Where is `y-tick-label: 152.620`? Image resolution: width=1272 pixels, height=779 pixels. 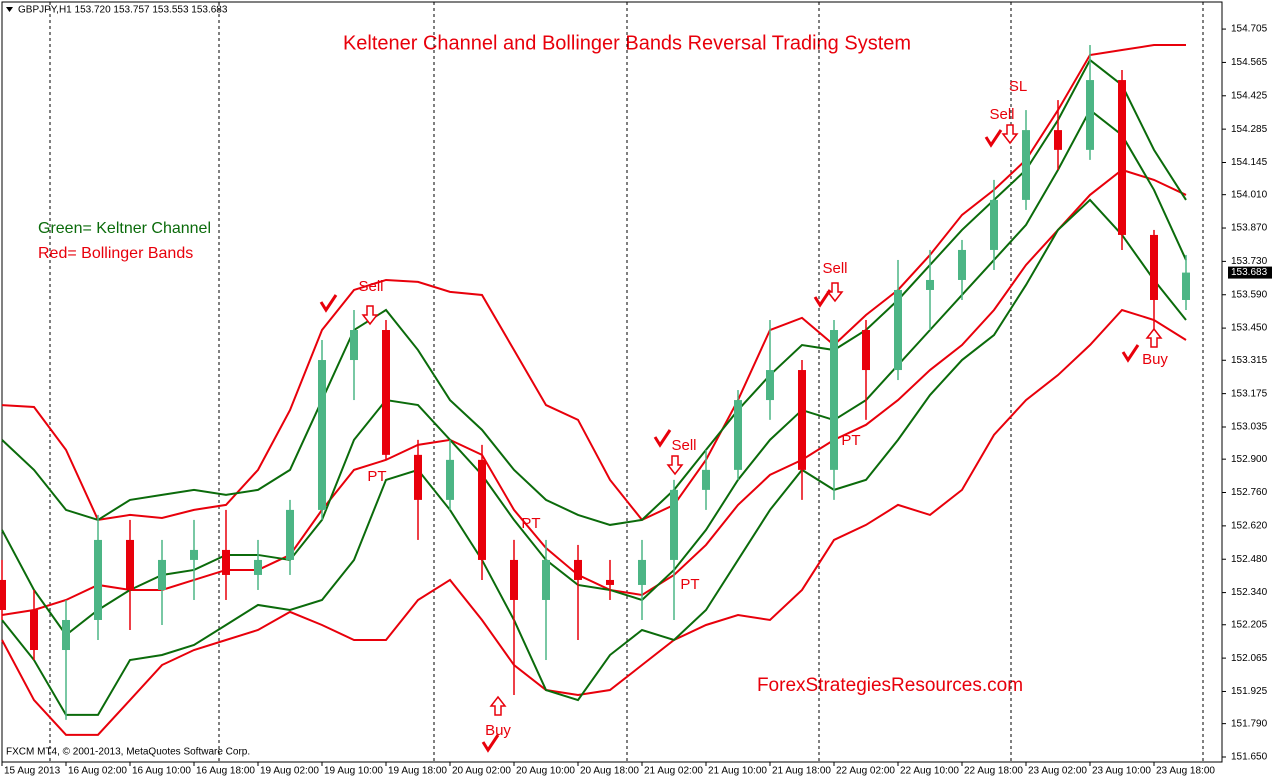
y-tick-label: 152.620 is located at coordinates (1249, 526).